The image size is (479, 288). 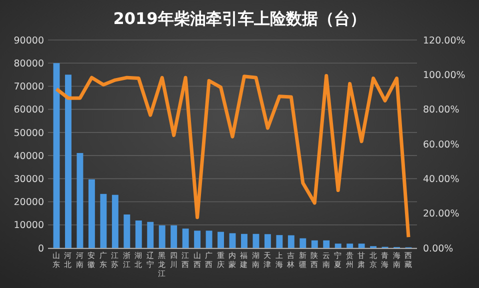 I want to click on y-tick-label: 30000, so click(x=29, y=179).